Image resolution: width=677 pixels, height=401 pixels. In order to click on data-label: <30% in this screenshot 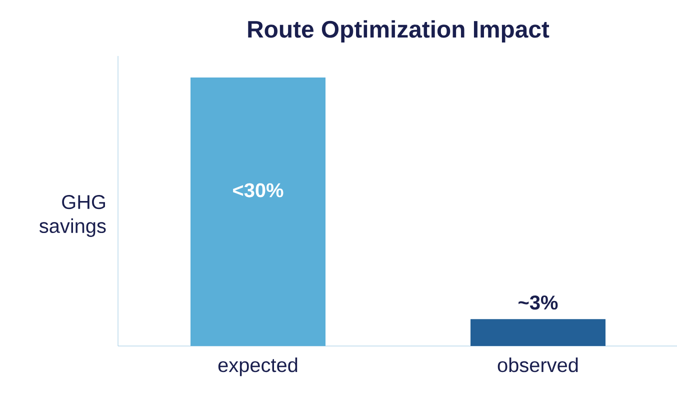, I will do `click(258, 190)`.